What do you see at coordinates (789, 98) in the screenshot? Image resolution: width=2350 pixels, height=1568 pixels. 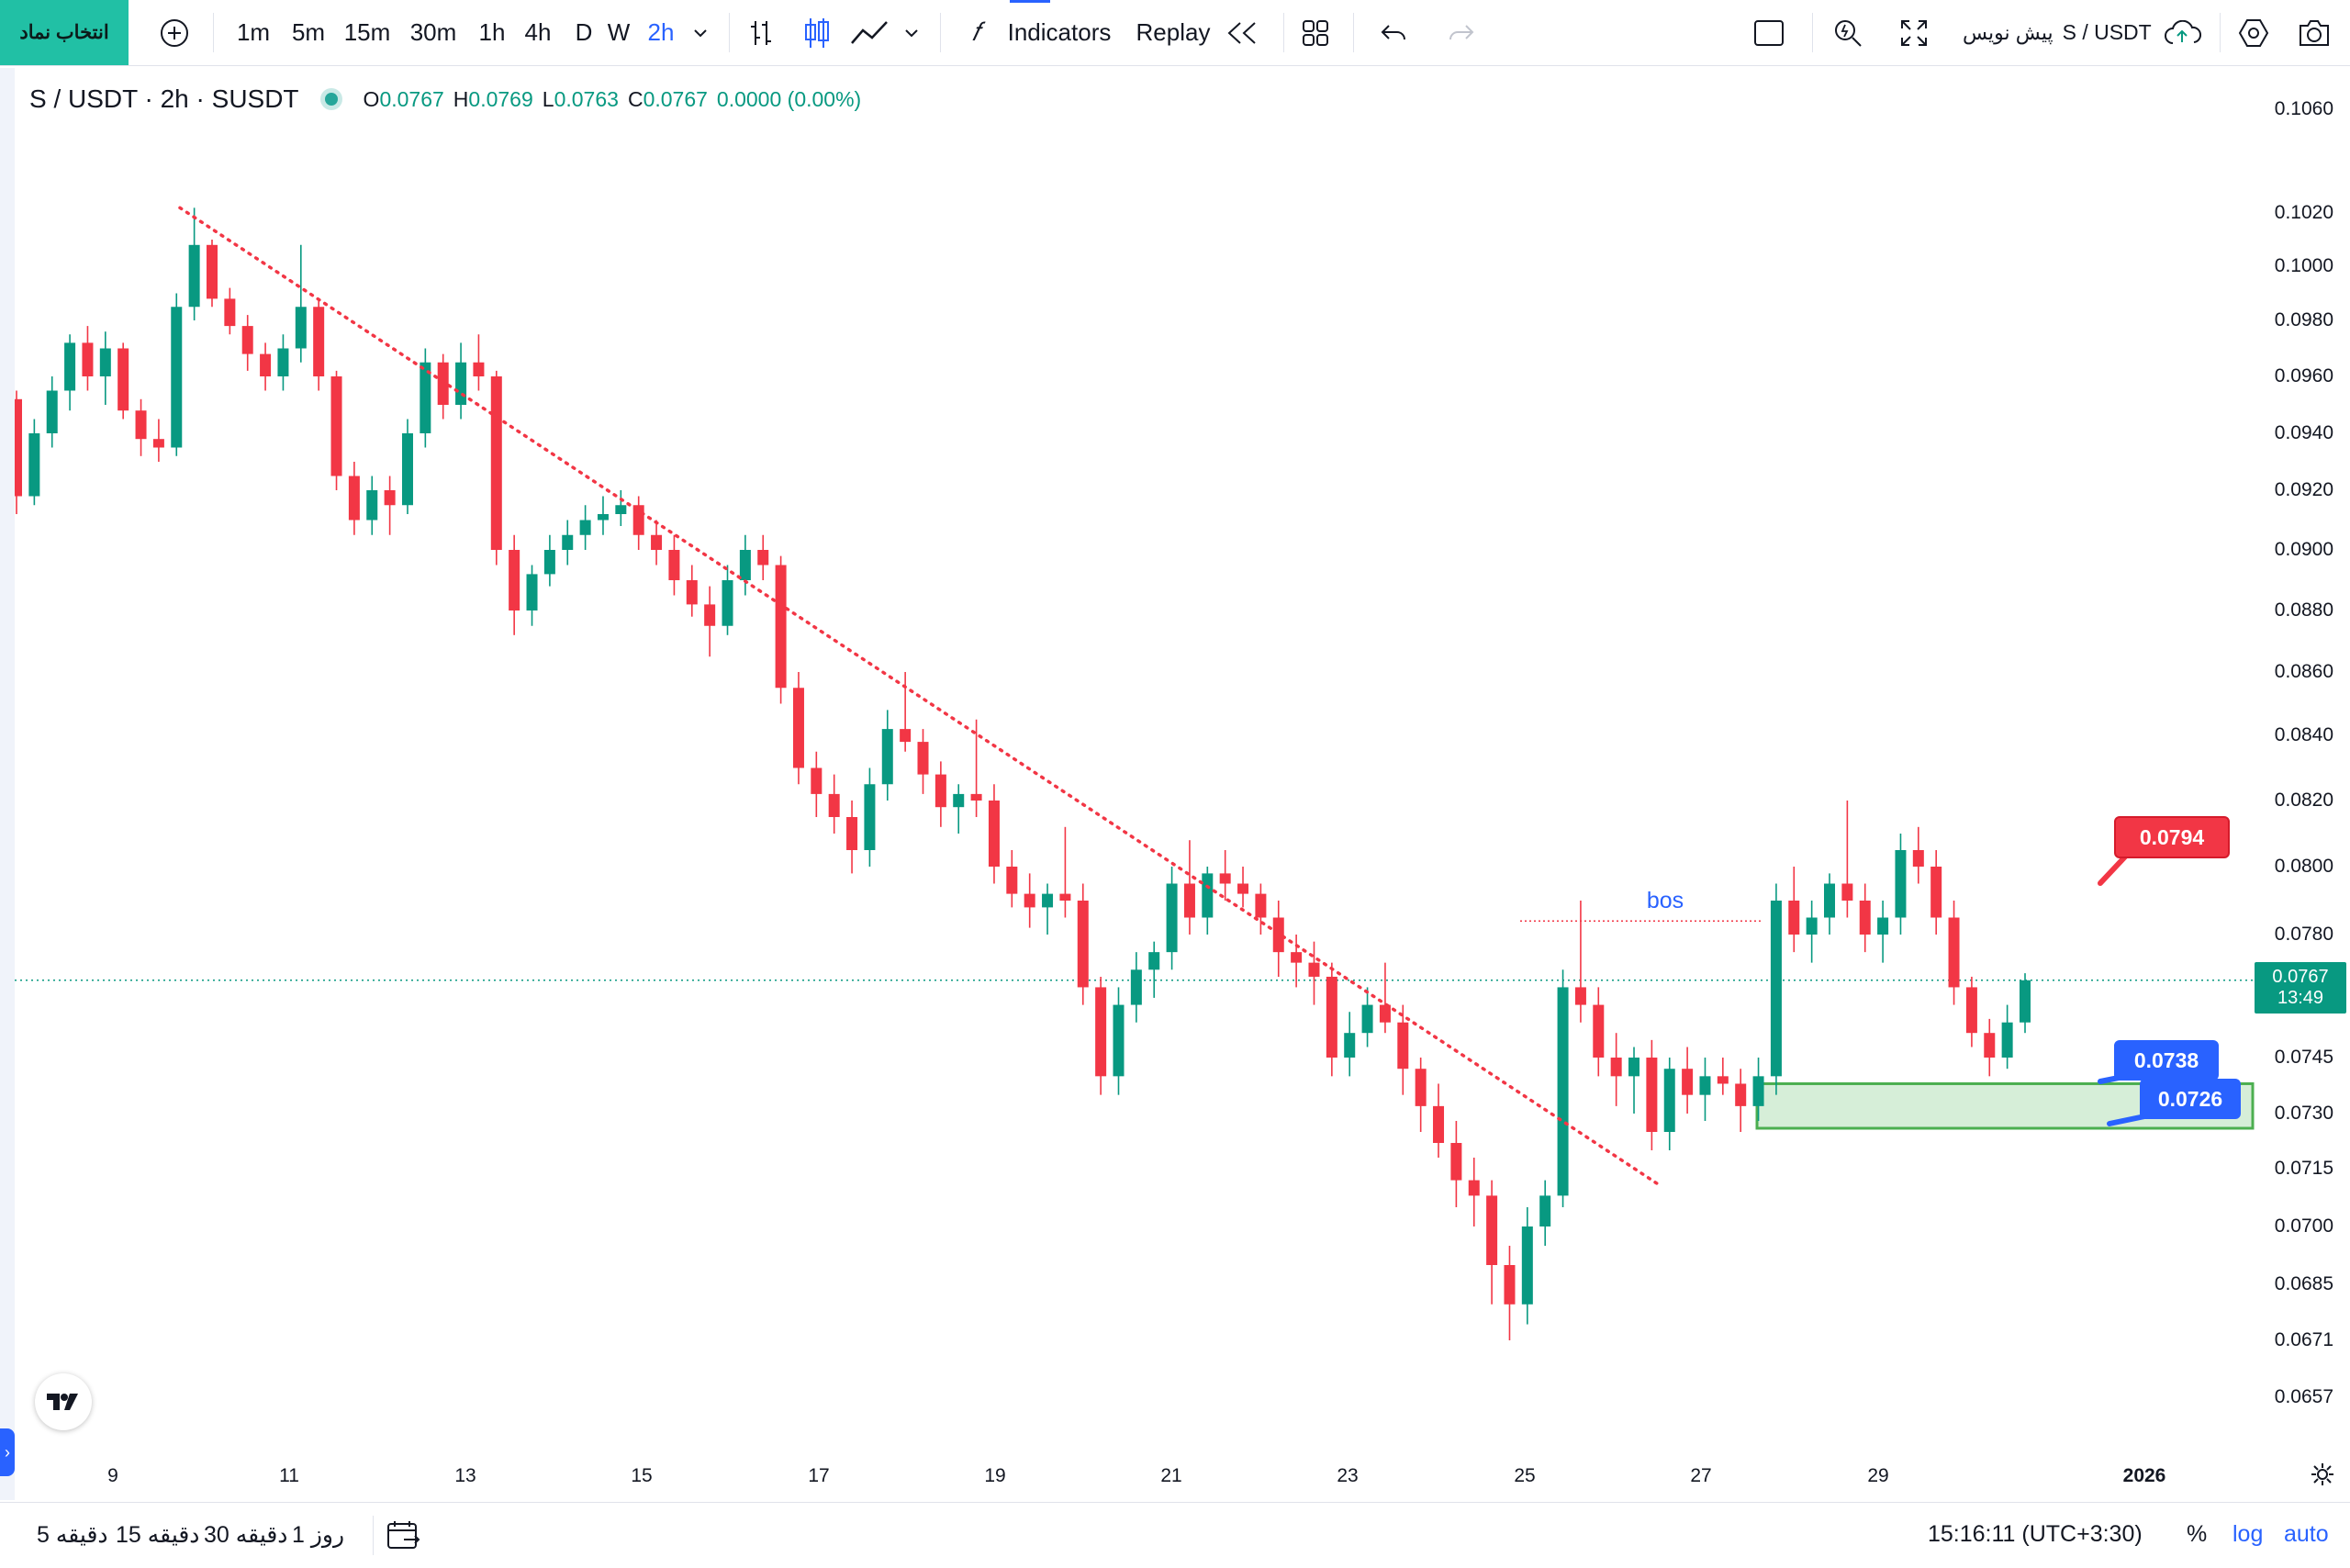 I see `legend-change: 0.0000 (0.00%)` at bounding box center [789, 98].